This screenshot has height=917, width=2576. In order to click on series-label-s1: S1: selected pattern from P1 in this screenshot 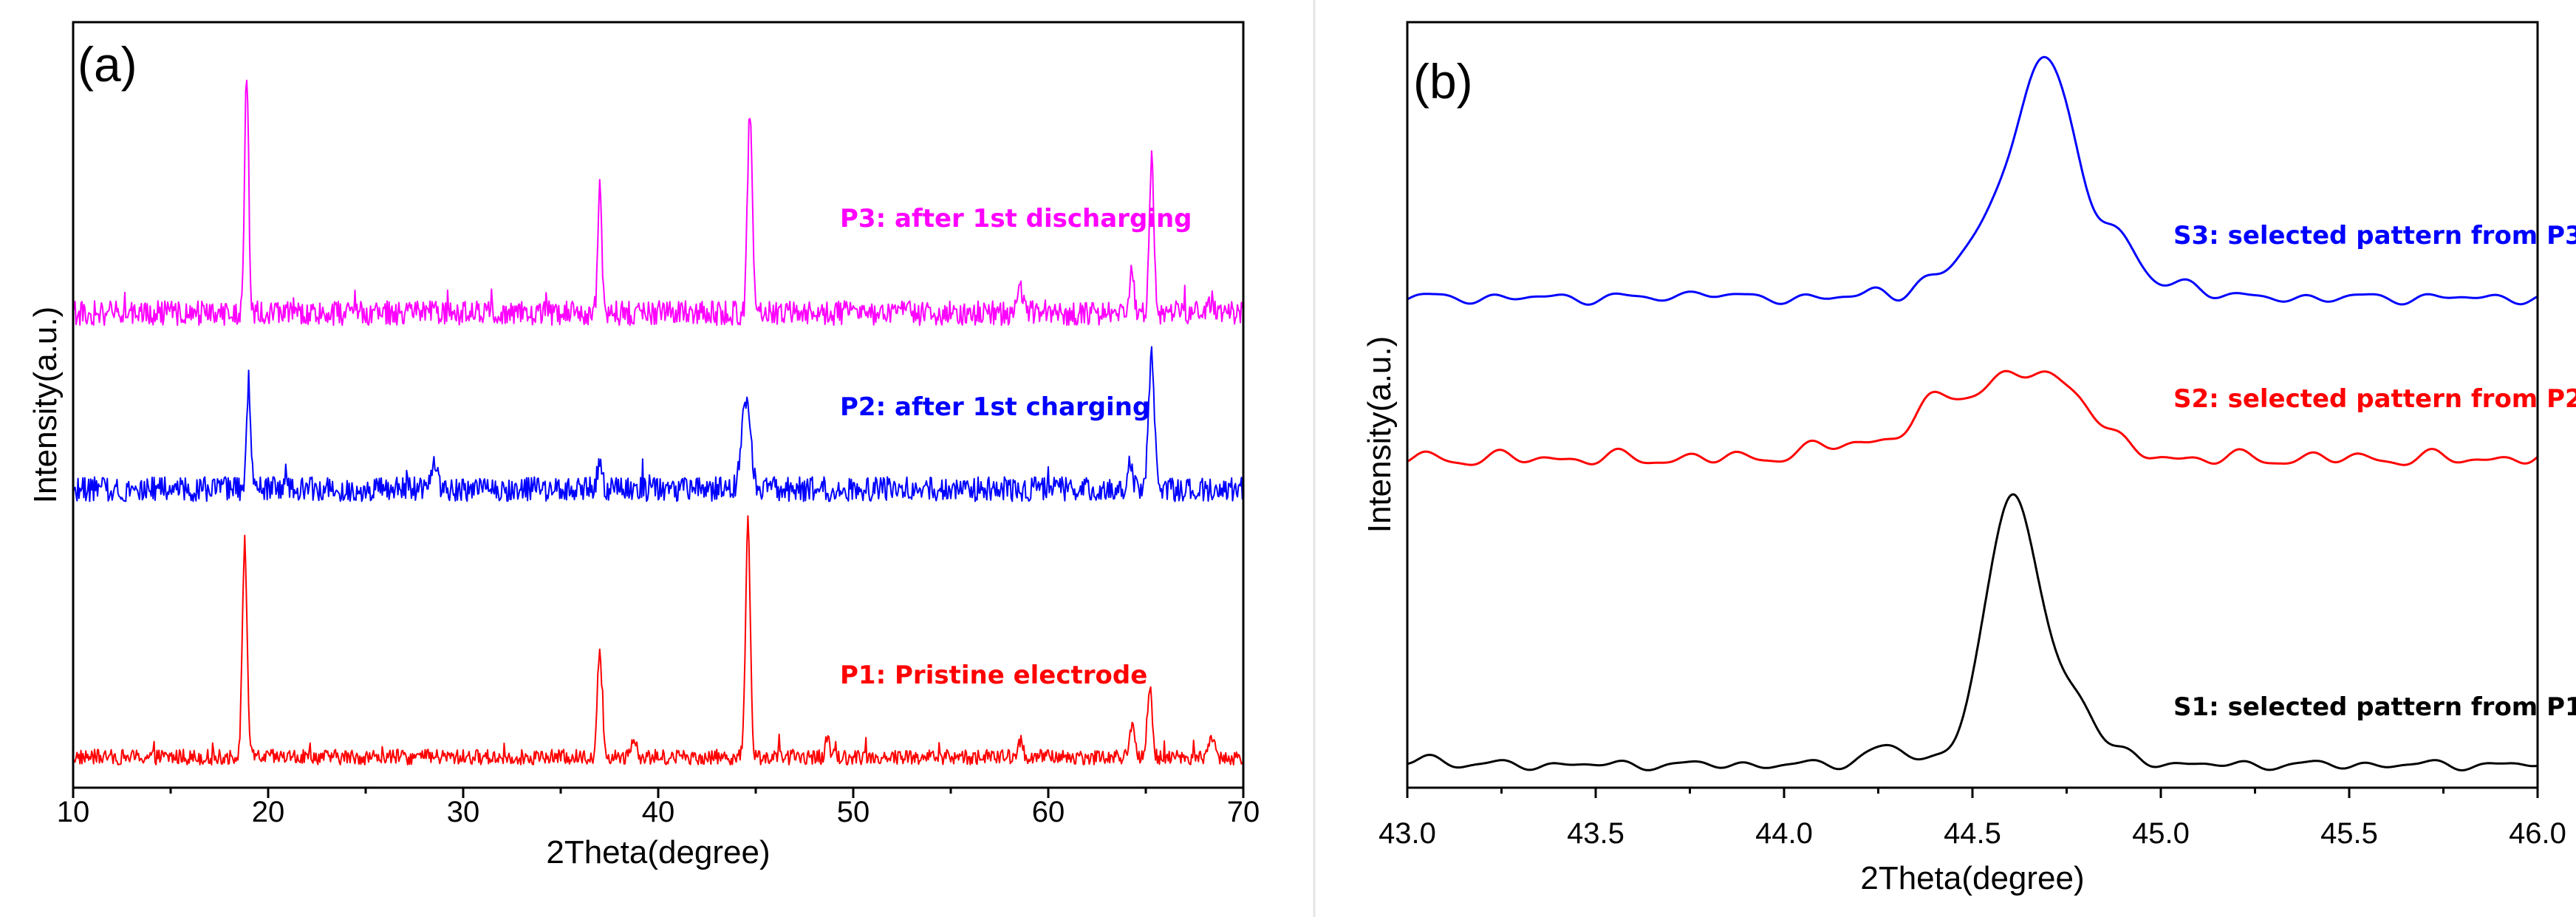, I will do `click(2374, 707)`.